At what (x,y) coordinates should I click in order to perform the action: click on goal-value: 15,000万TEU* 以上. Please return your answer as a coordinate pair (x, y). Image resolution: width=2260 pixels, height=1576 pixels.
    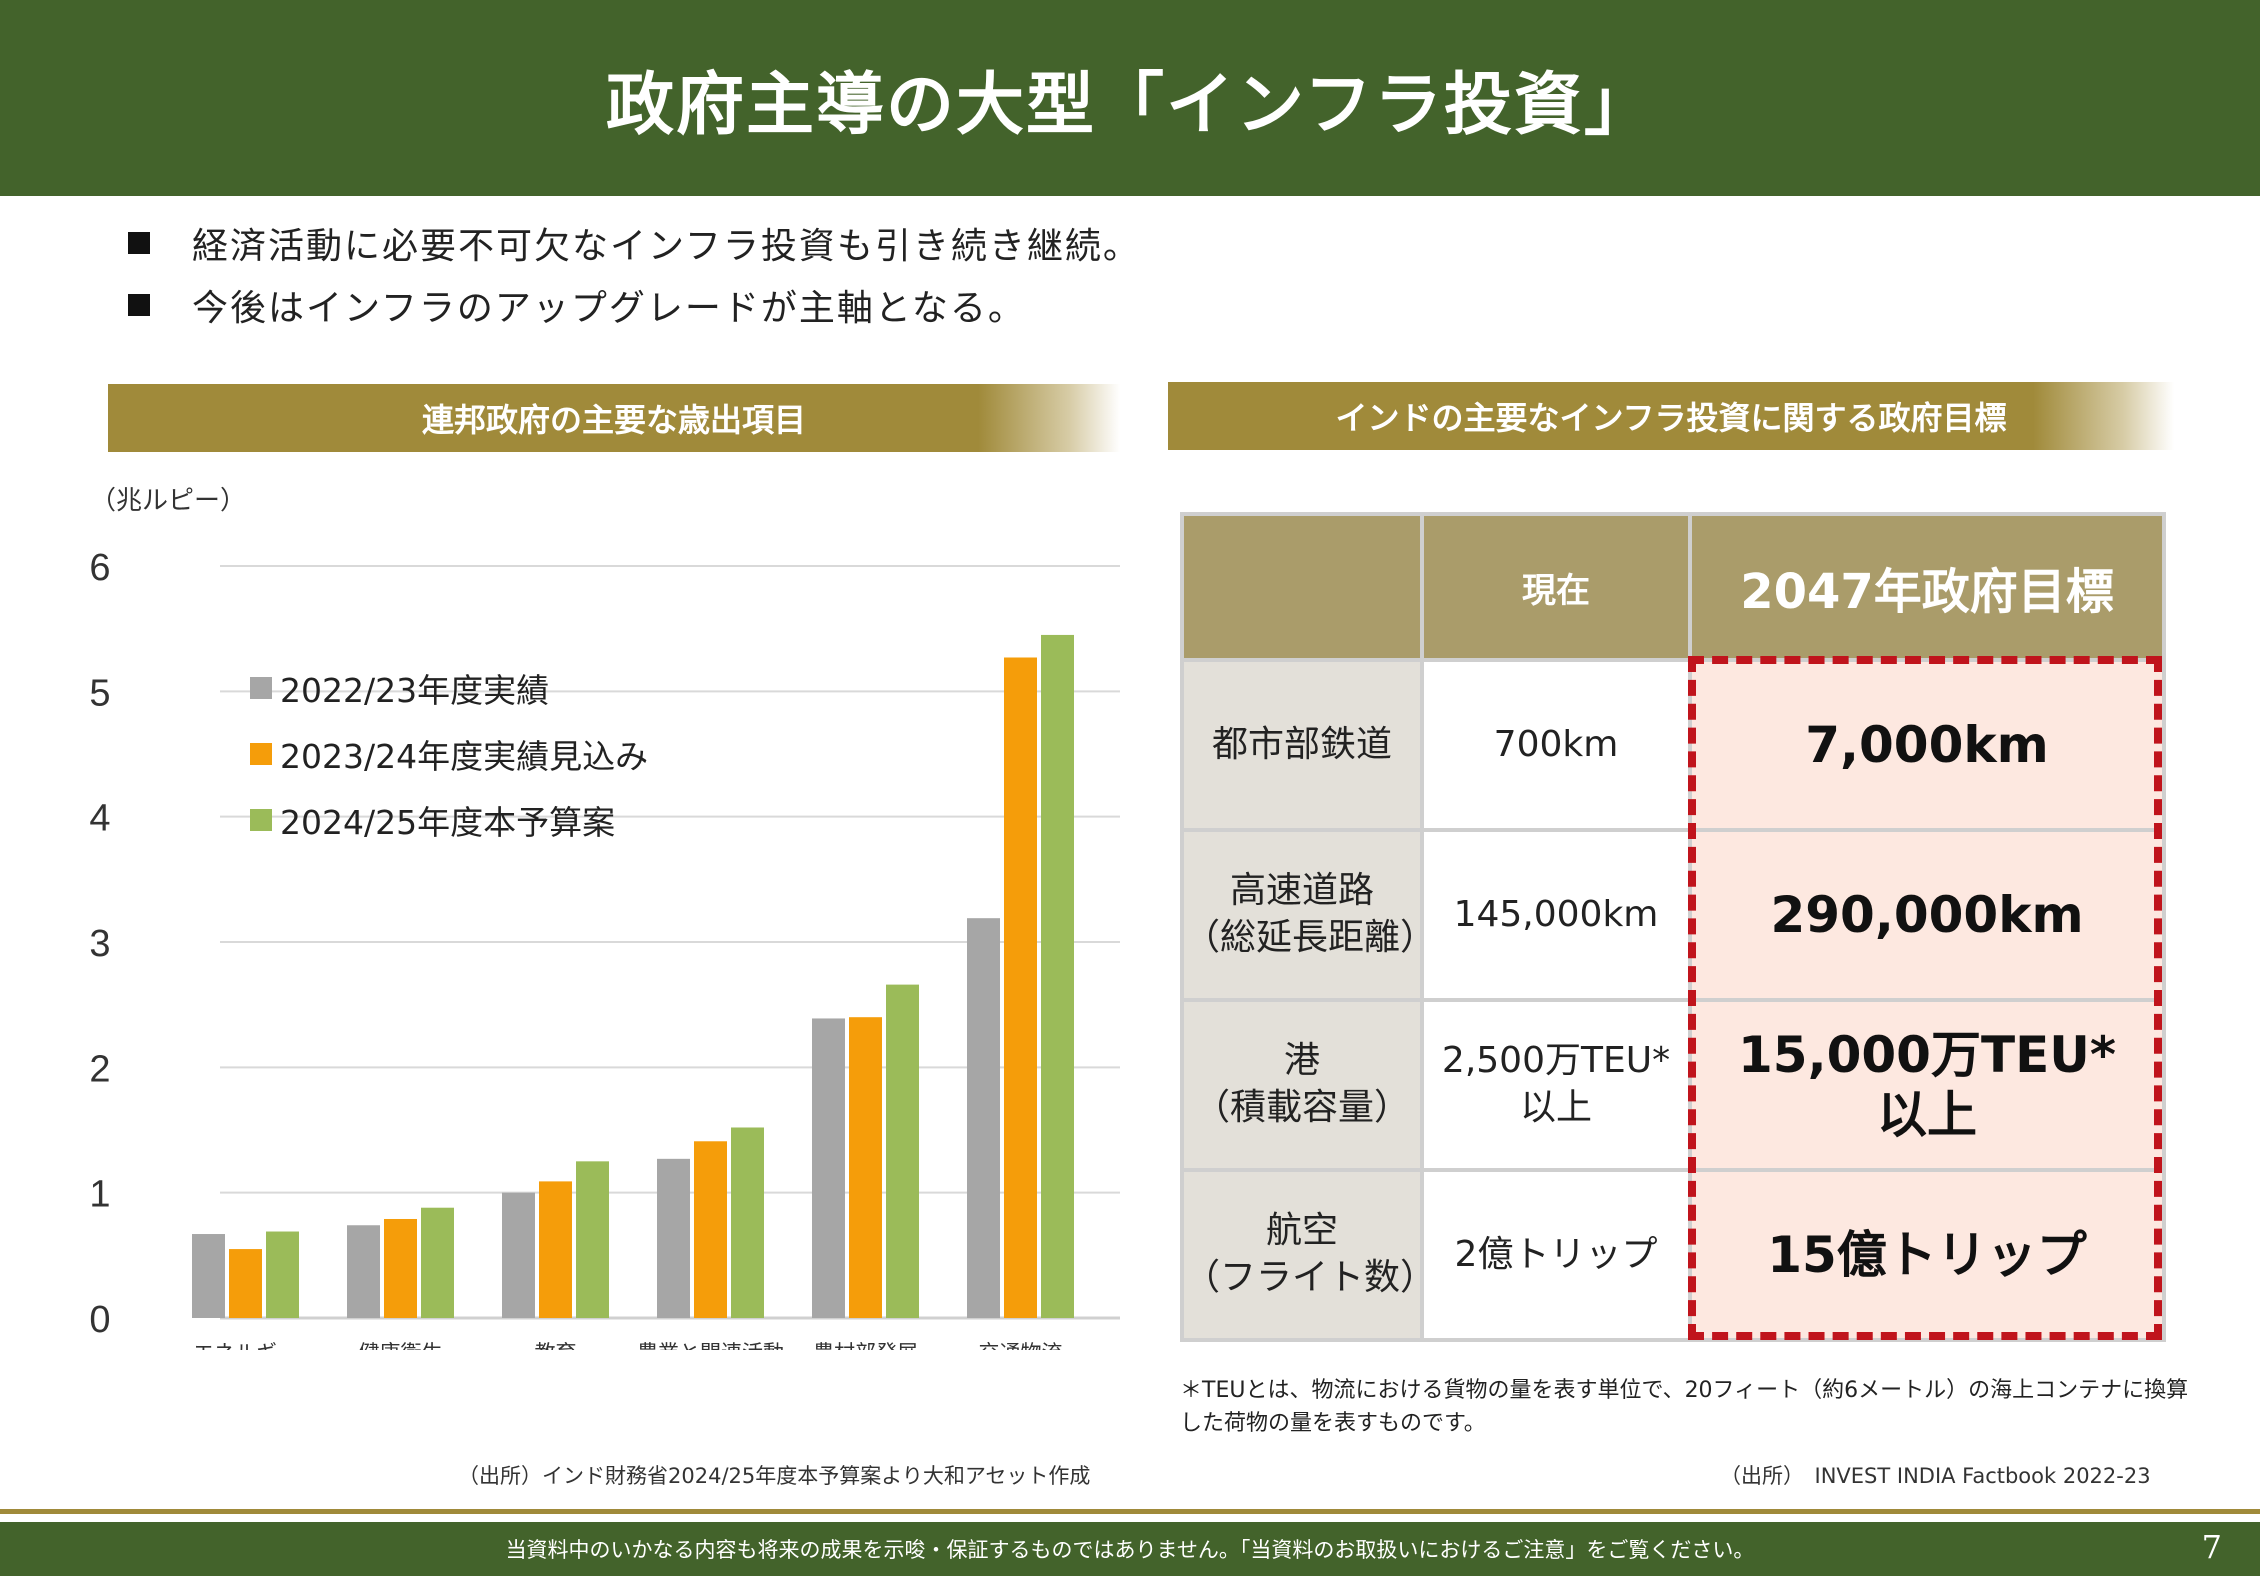
    Looking at the image, I should click on (1927, 1085).